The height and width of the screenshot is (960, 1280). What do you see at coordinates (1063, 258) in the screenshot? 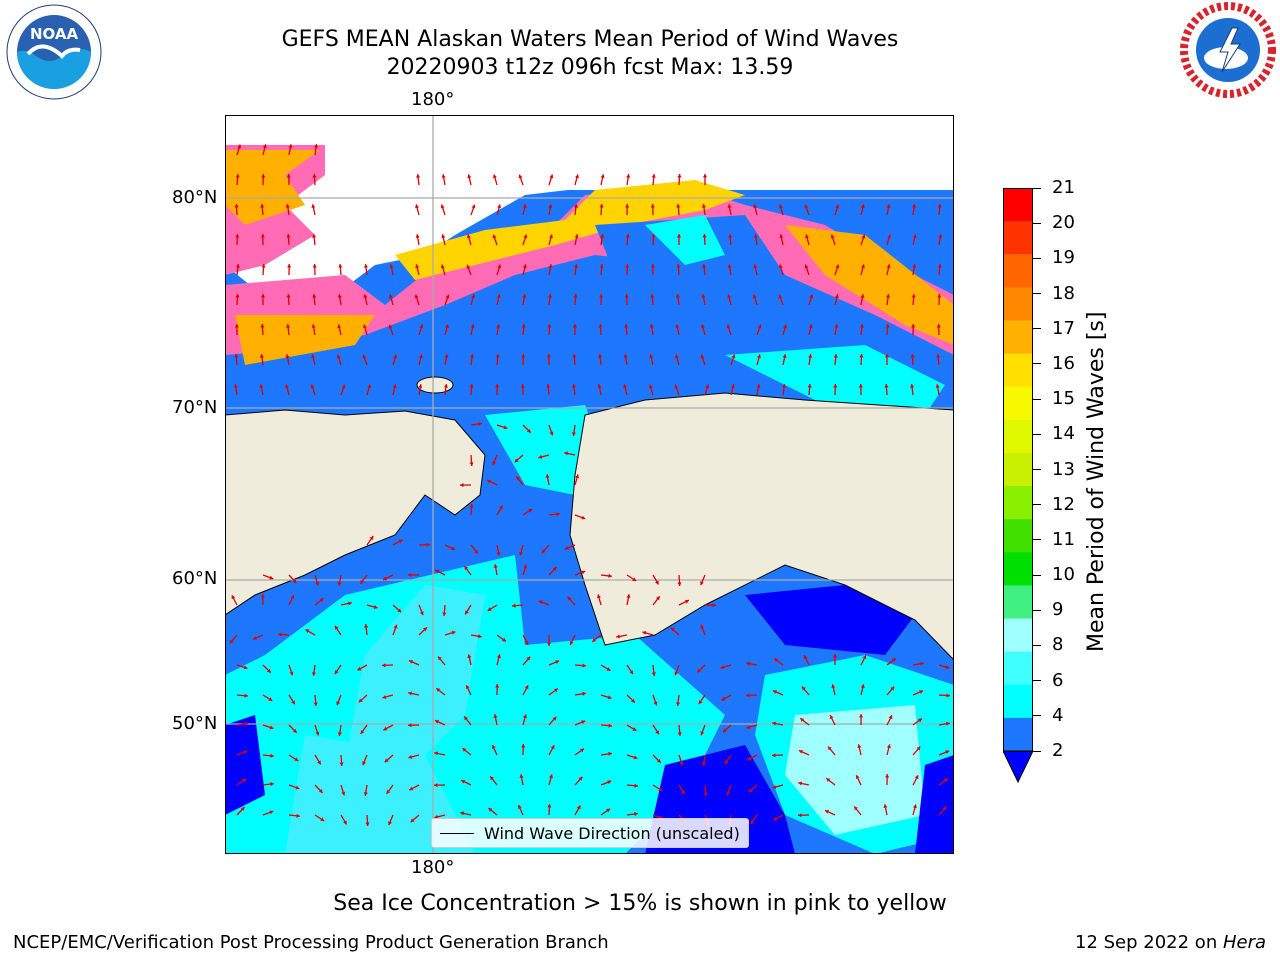
I see `colorbar-tick-label: 19` at bounding box center [1063, 258].